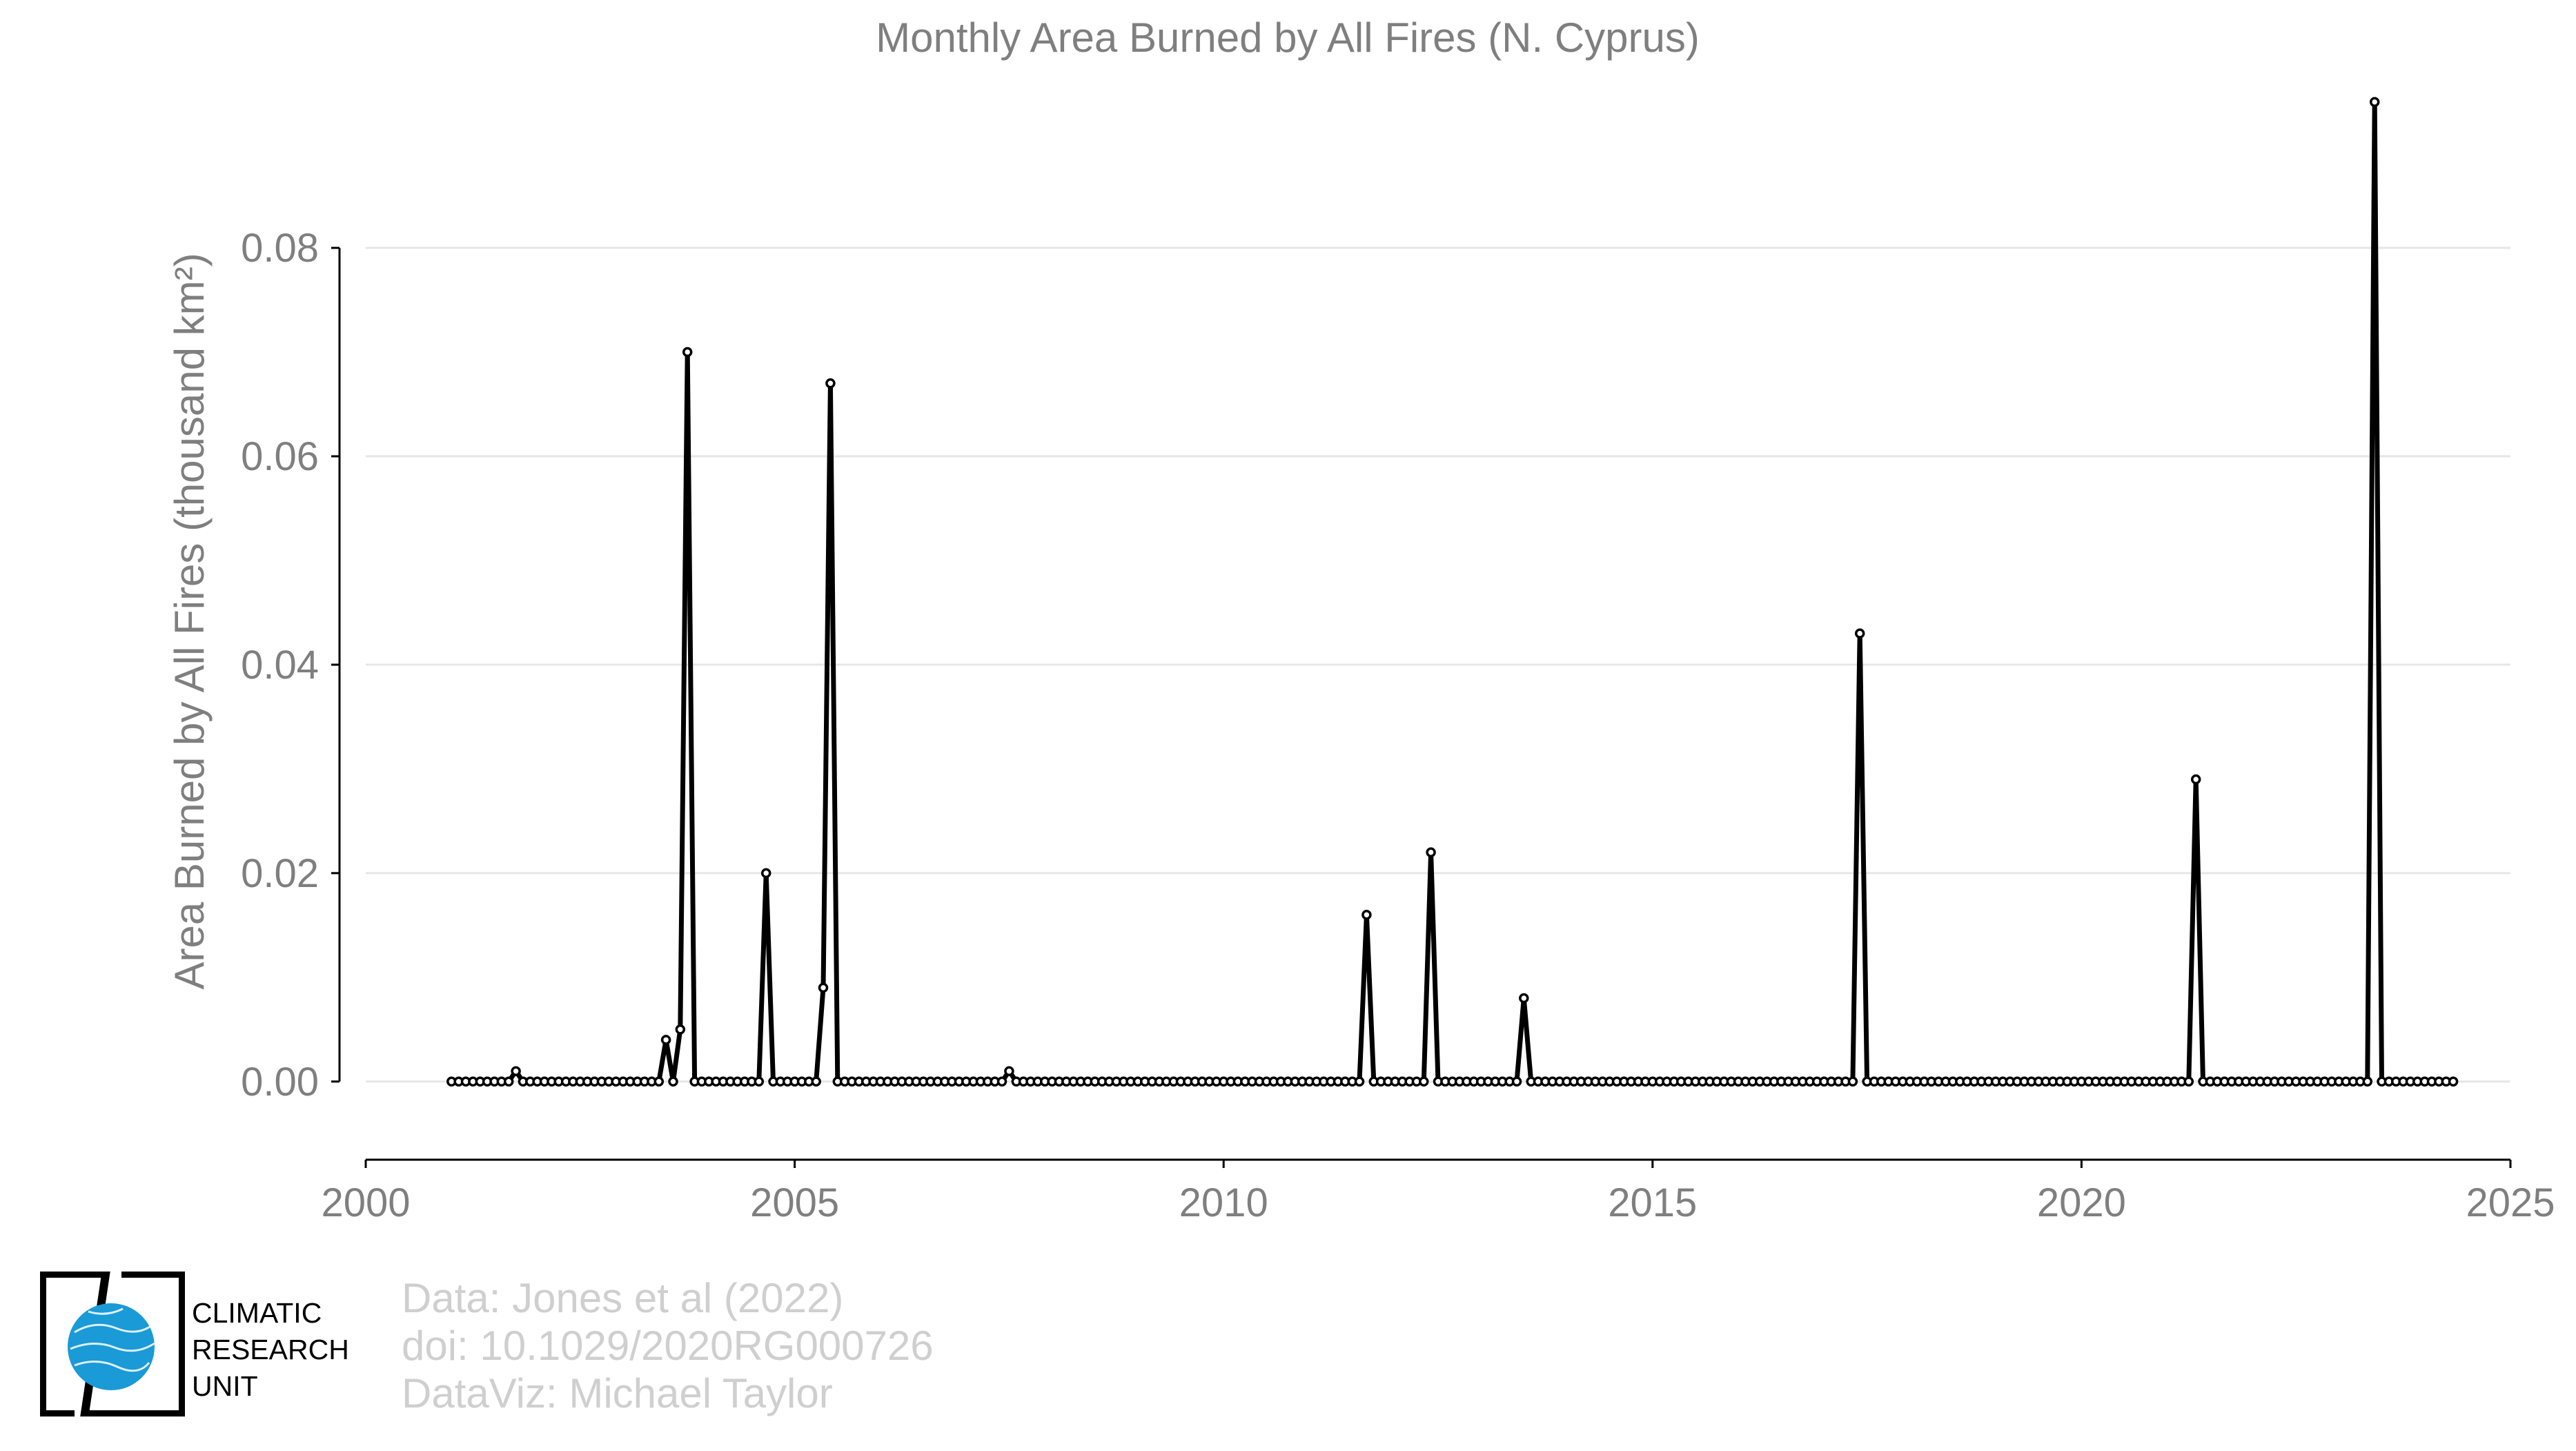 This screenshot has height=1451, width=2576. I want to click on x-tick-label: 2000, so click(365, 1202).